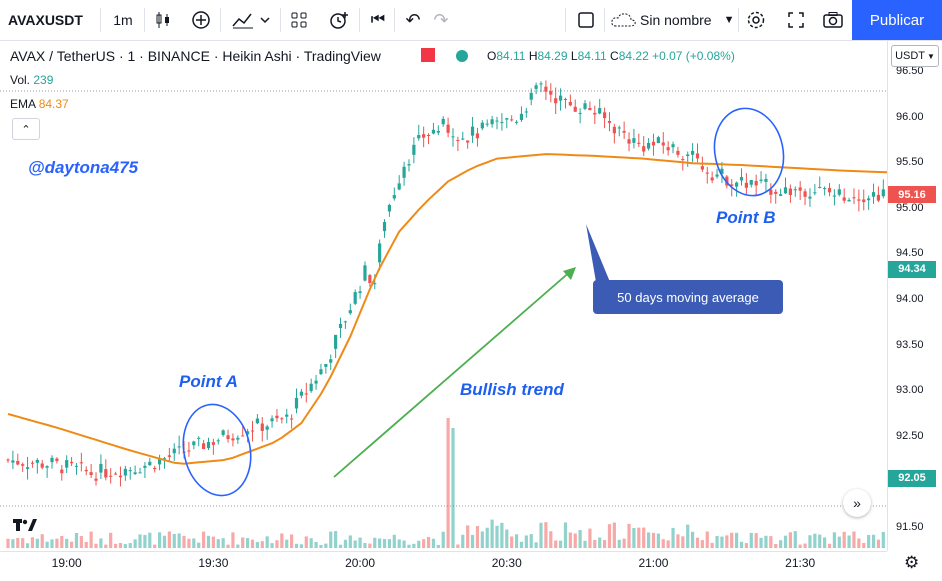 The width and height of the screenshot is (942, 581). I want to click on indicators-icon, so click(251, 20).